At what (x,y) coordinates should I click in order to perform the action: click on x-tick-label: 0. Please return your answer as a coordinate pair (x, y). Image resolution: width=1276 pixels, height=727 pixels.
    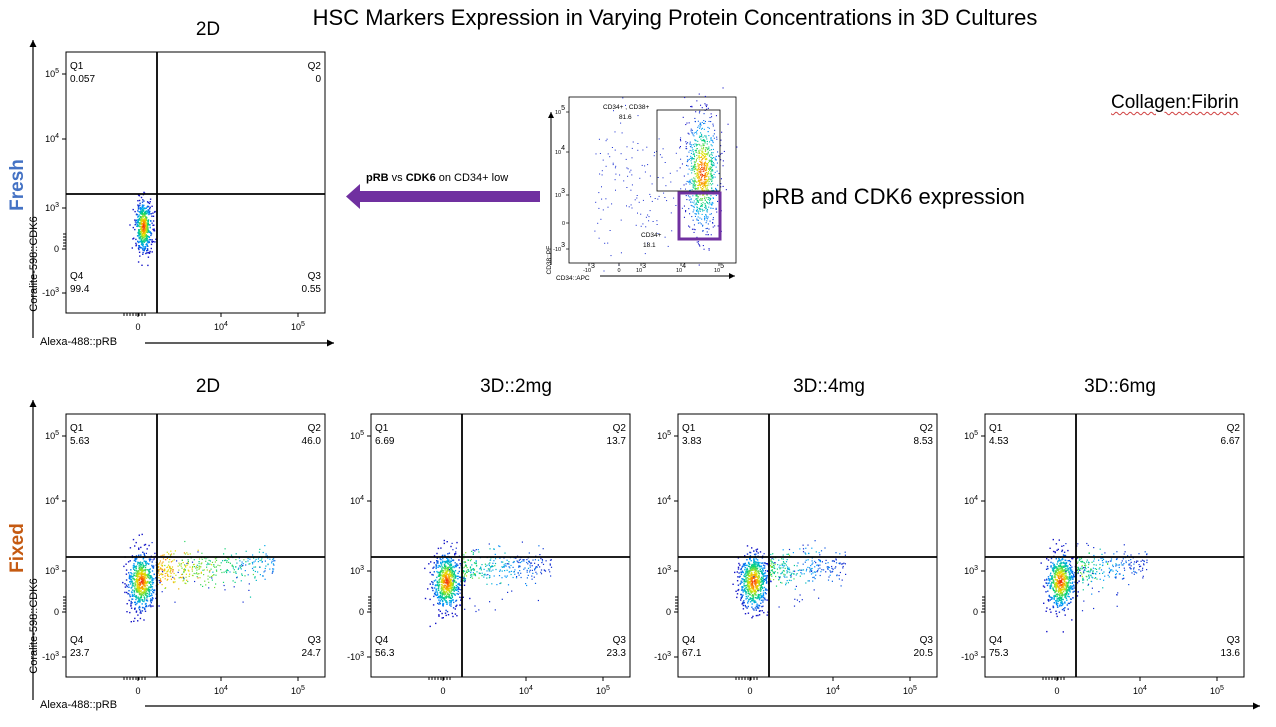
    Looking at the image, I should click on (749, 691).